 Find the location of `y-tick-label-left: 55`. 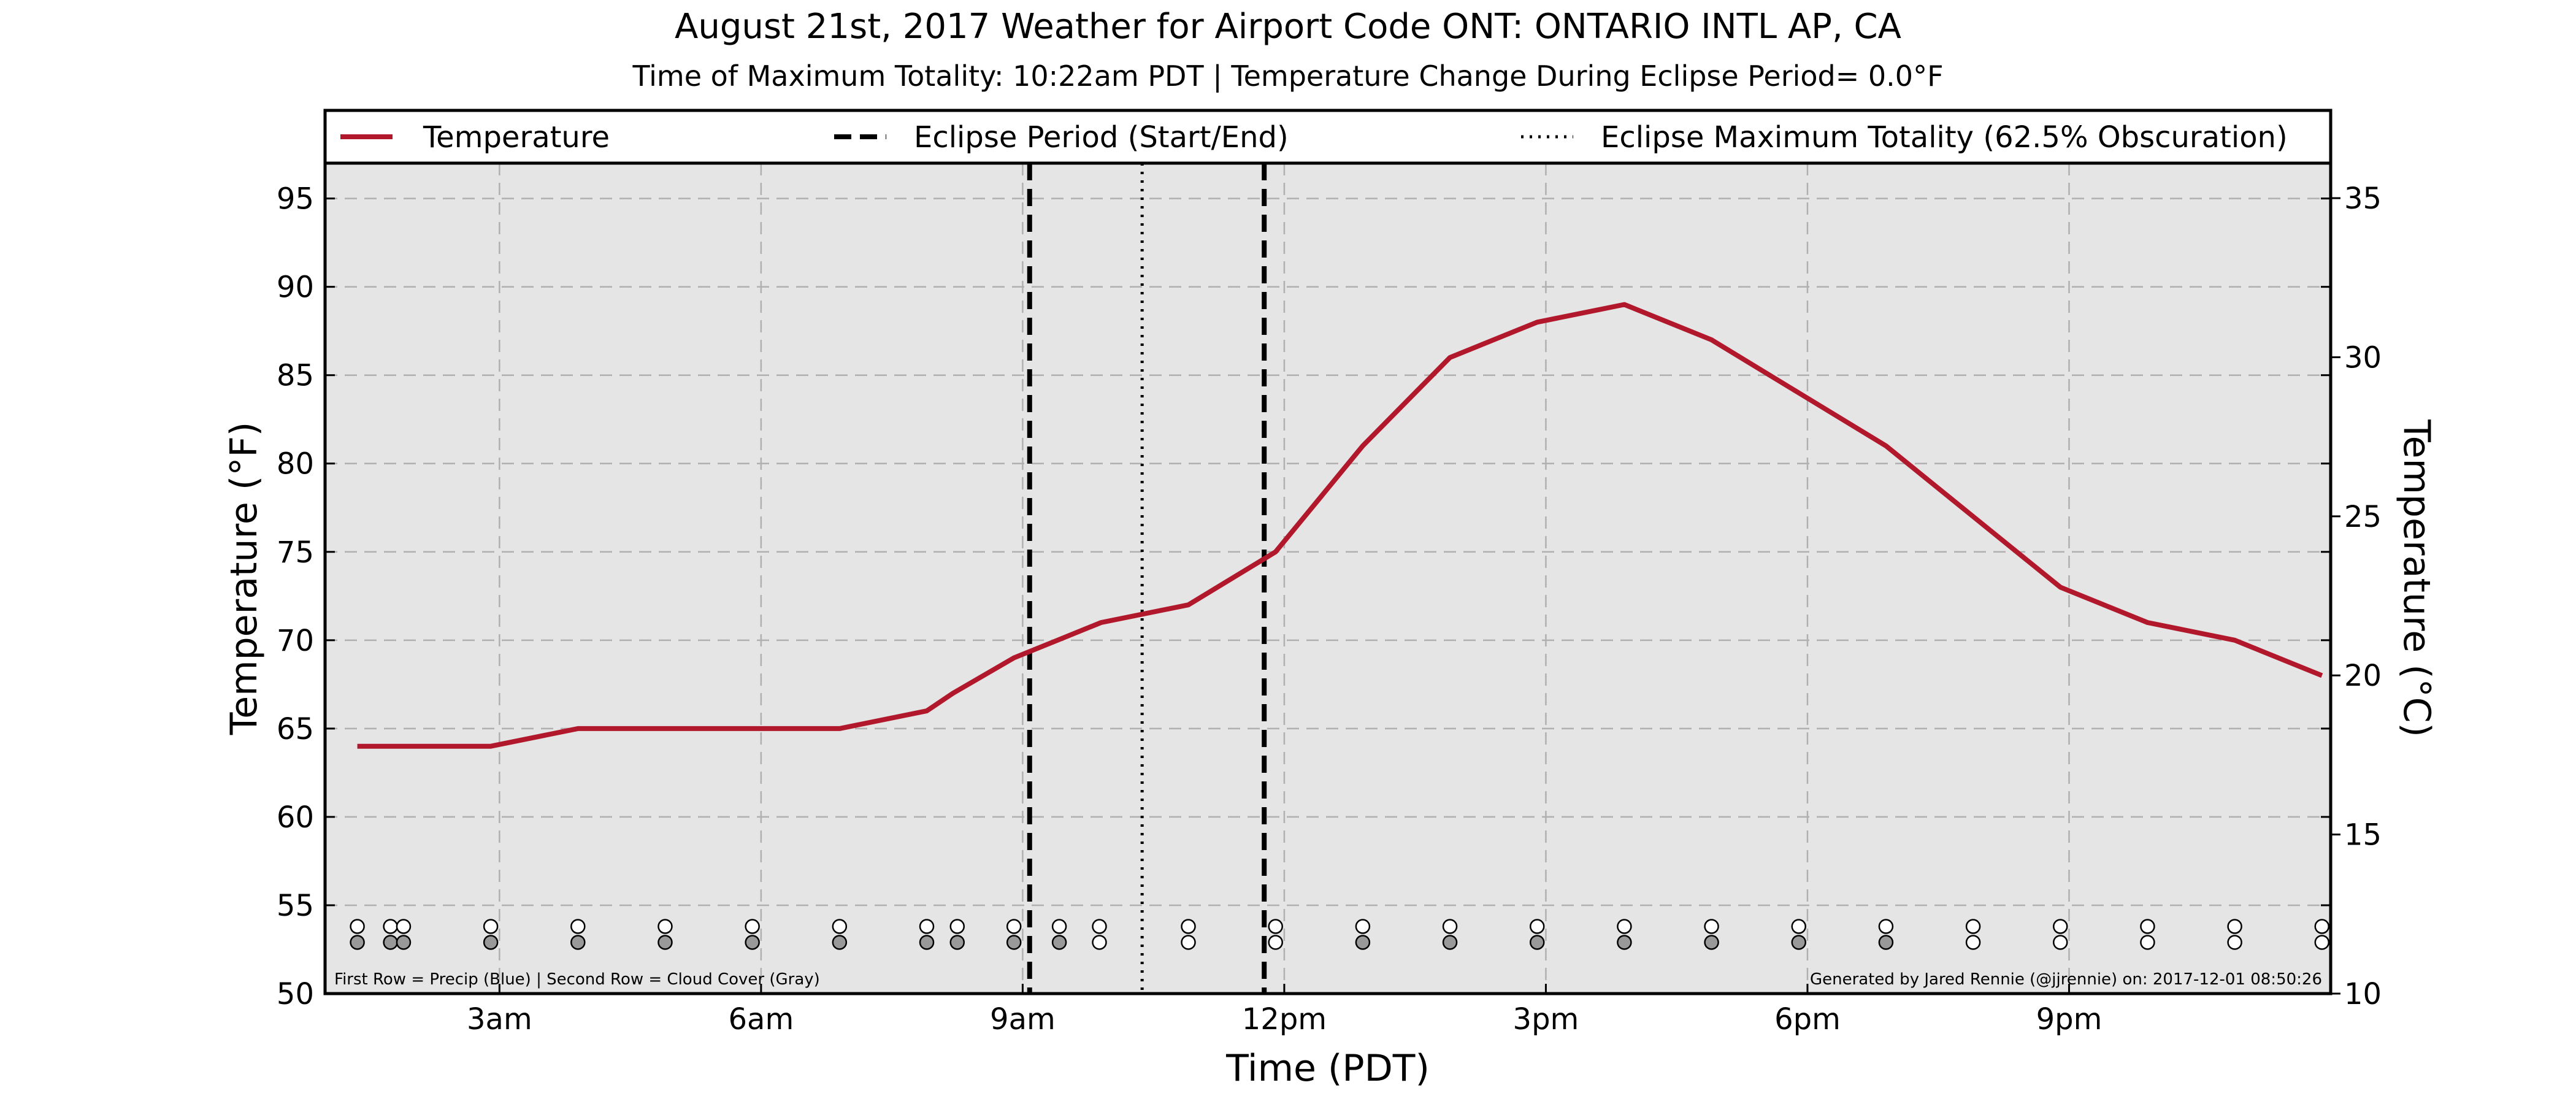

y-tick-label-left: 55 is located at coordinates (295, 906).